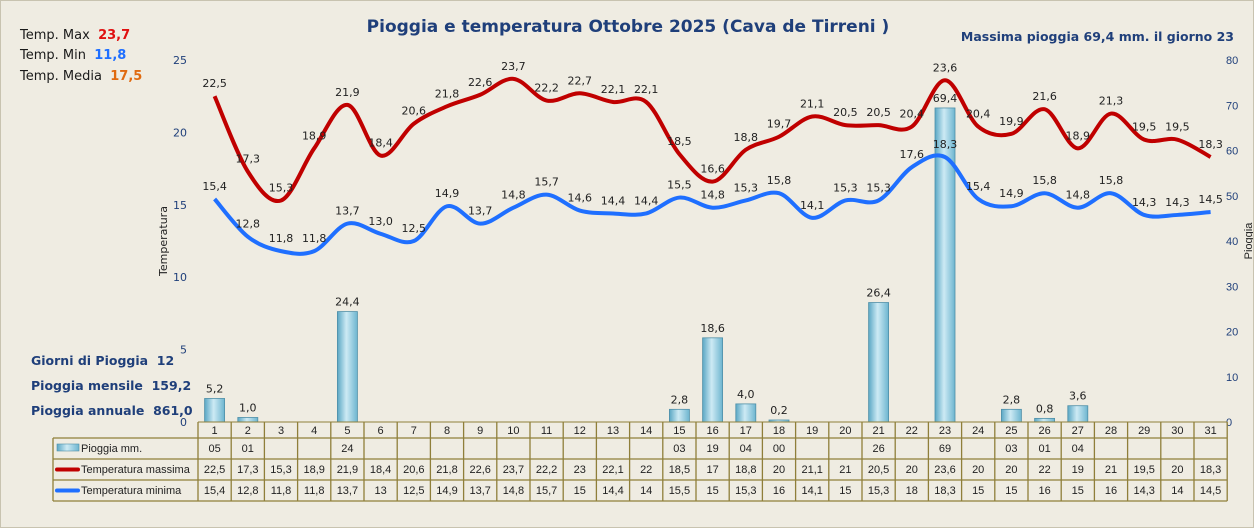 The width and height of the screenshot is (1254, 528). I want to click on table-cell: 20,5, so click(878, 470).